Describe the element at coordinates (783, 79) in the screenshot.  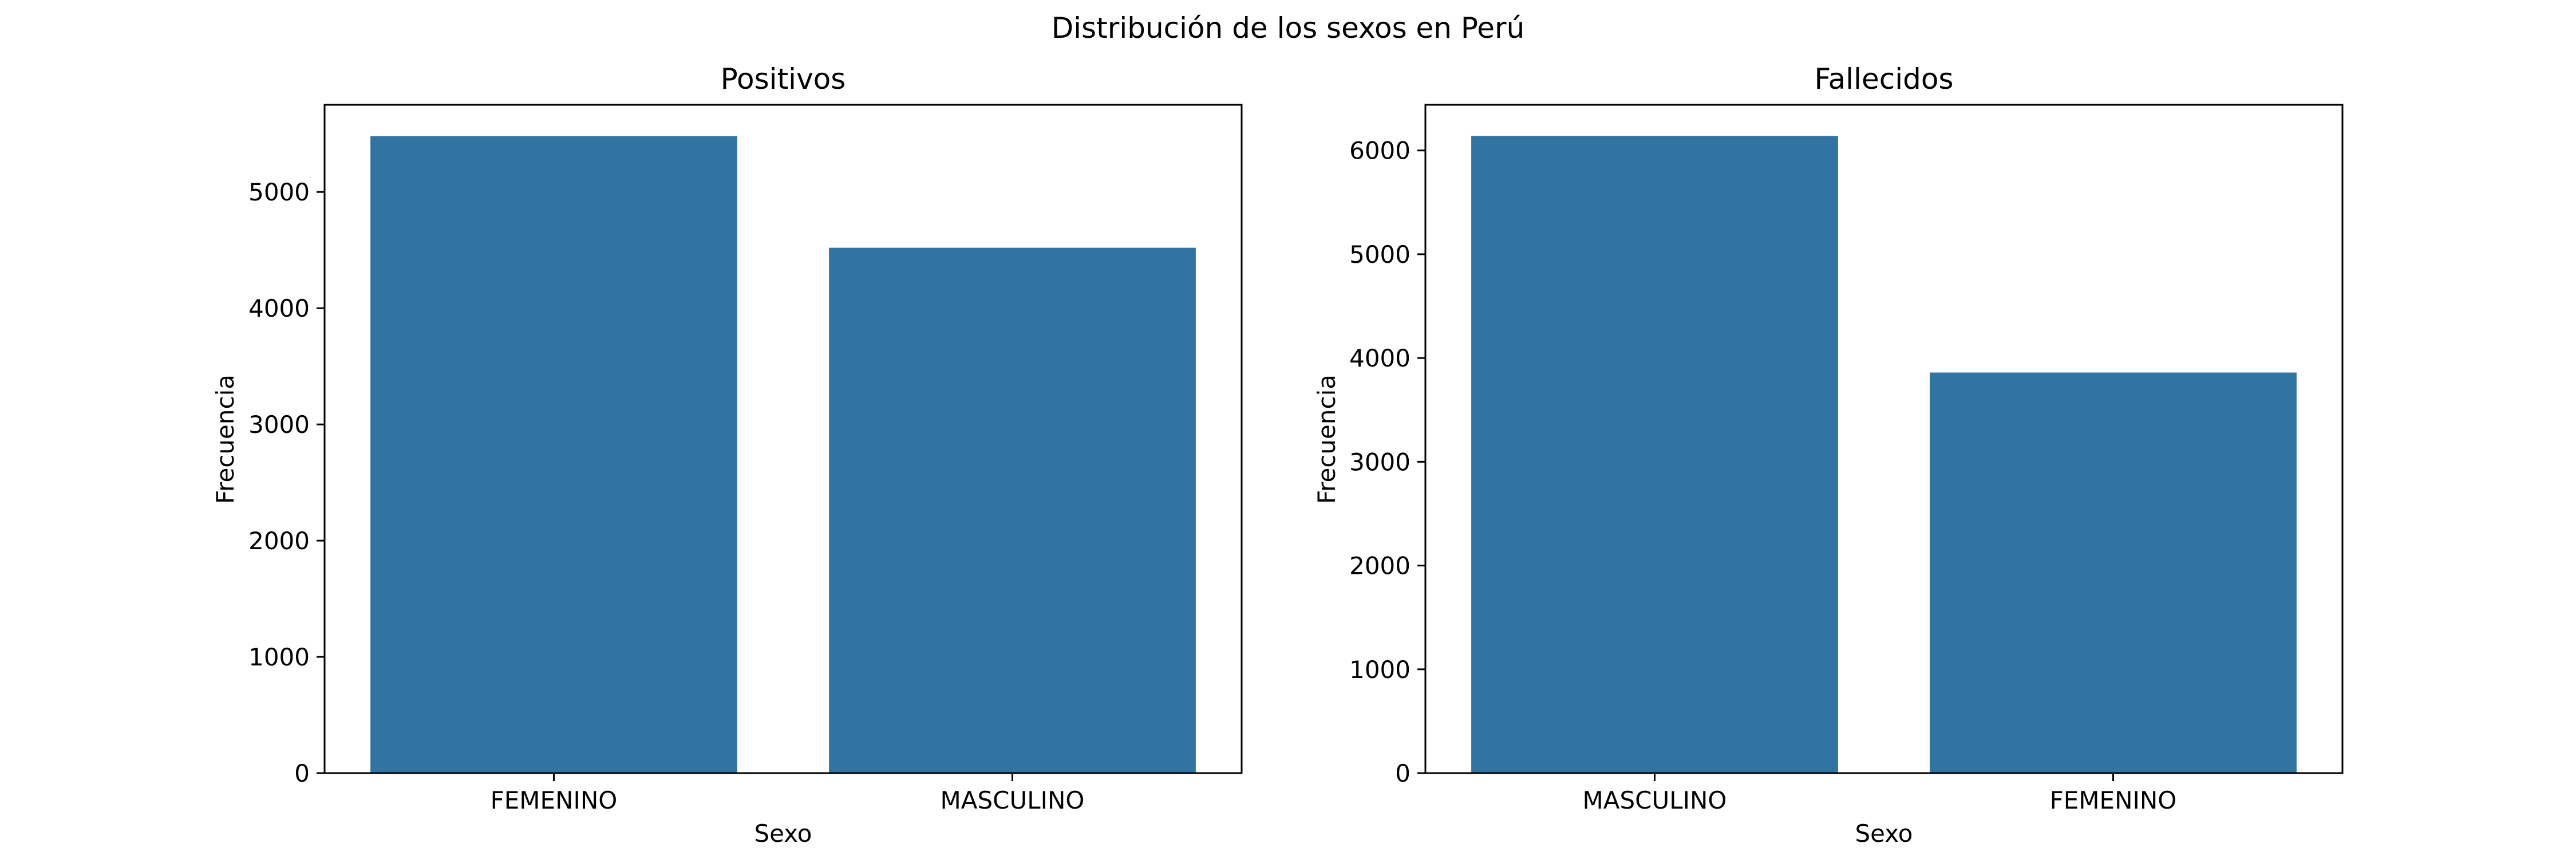
I see `chart-title: Positivos` at that location.